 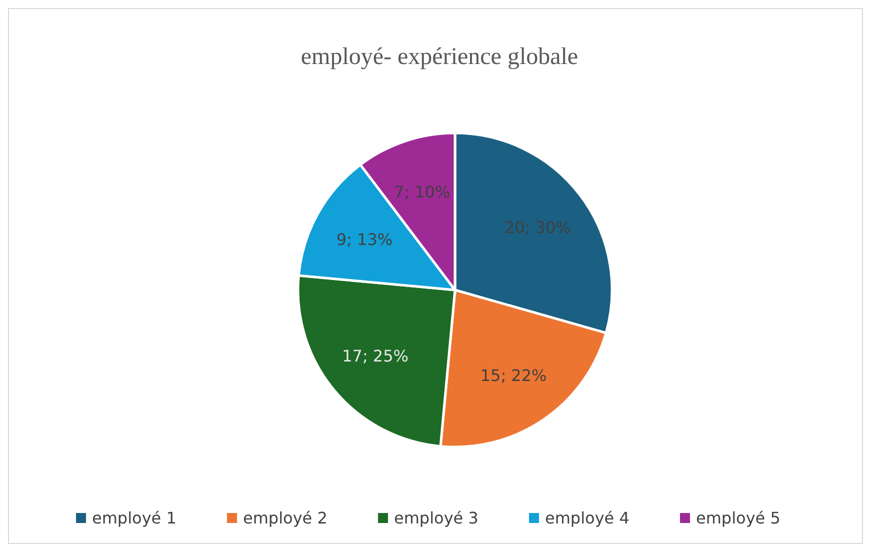 I want to click on legend-label: employé 2, so click(x=285, y=518).